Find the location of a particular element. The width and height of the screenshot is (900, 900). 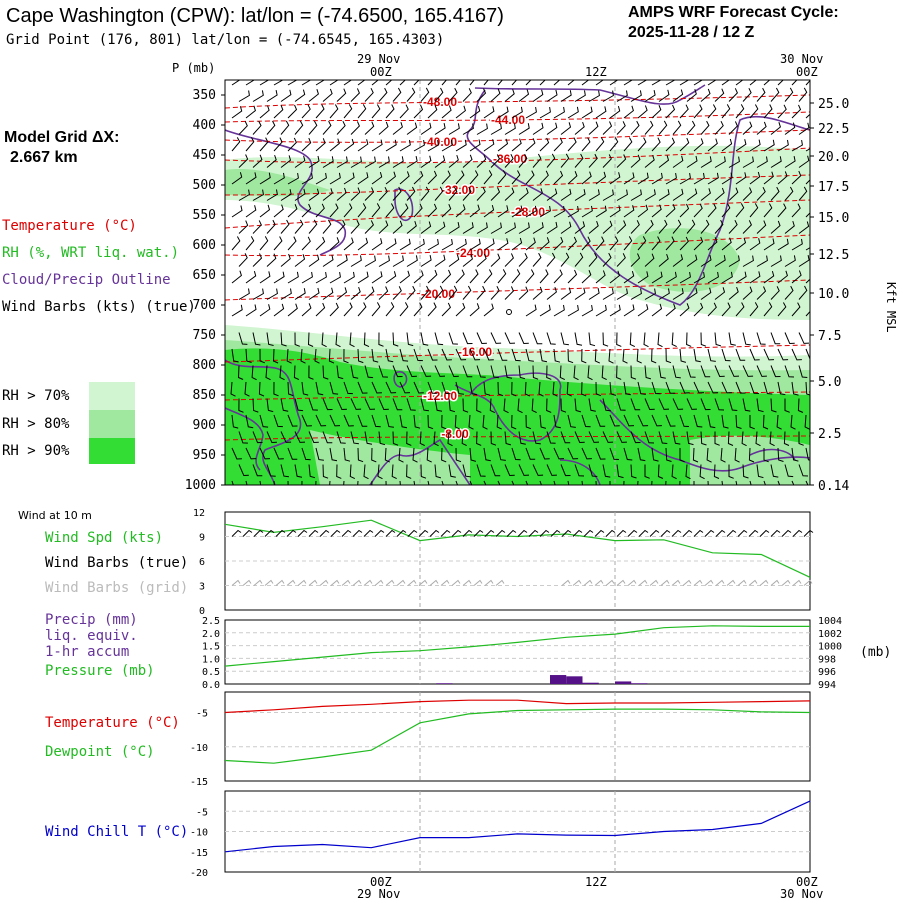

windchill-ytick: -20 is located at coordinates (199, 873).